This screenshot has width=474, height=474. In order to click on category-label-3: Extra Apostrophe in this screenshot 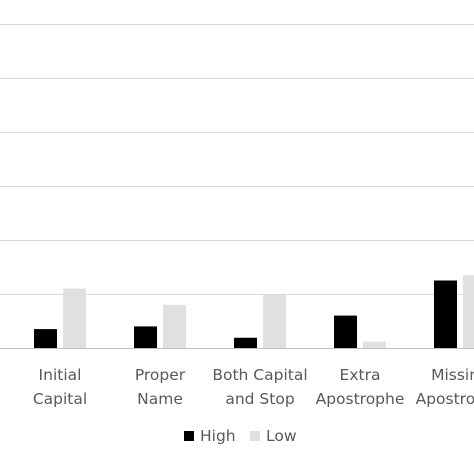, I will do `click(360, 387)`.